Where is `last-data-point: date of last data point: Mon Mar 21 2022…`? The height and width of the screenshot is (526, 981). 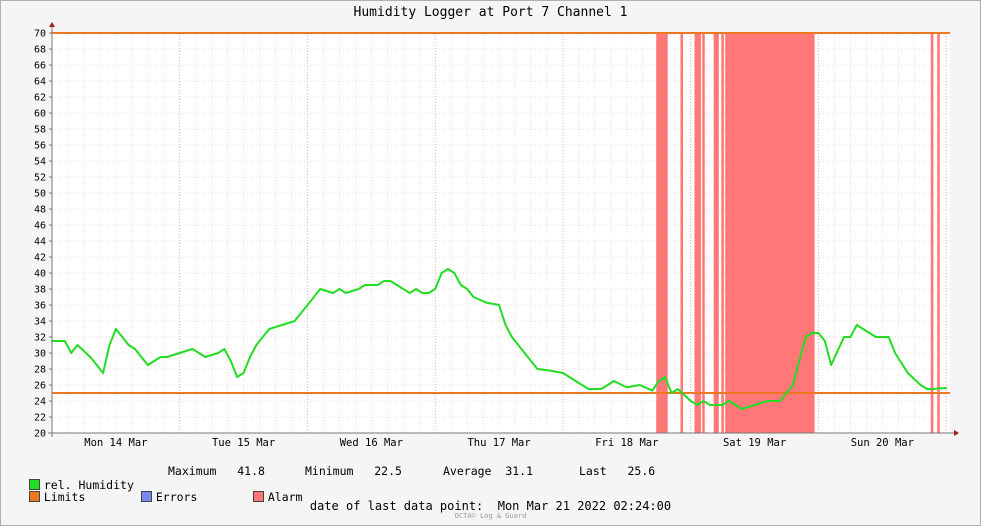 last-data-point: date of last data point: Mon Mar 21 2022… is located at coordinates (490, 506).